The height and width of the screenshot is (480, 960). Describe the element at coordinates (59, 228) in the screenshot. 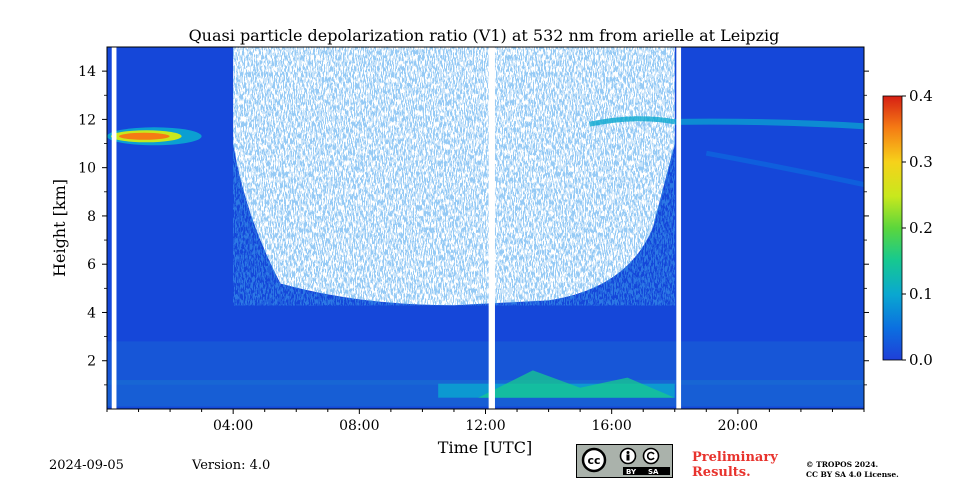

I see `y-axis-label: Height [km]` at that location.